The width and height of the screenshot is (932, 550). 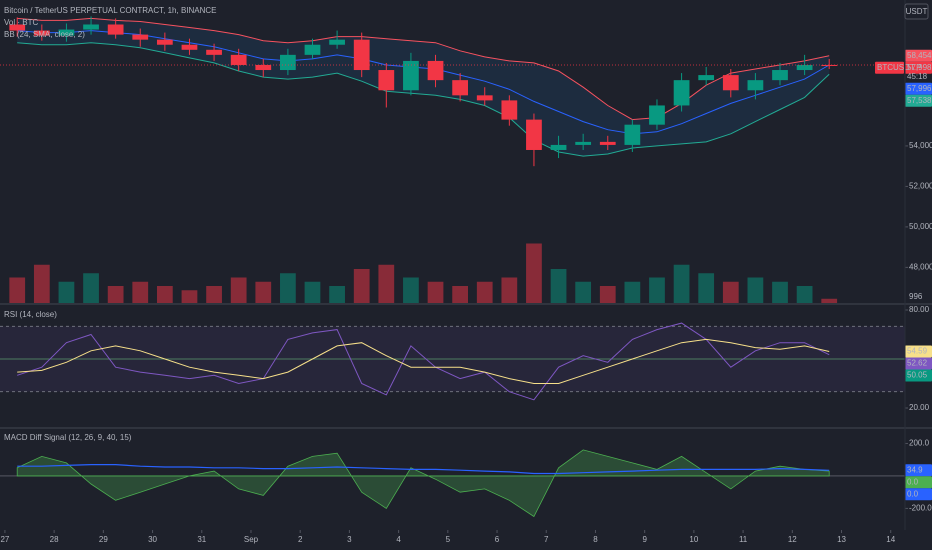 What do you see at coordinates (497, 539) in the screenshot?
I see `x-tick-label: 6` at bounding box center [497, 539].